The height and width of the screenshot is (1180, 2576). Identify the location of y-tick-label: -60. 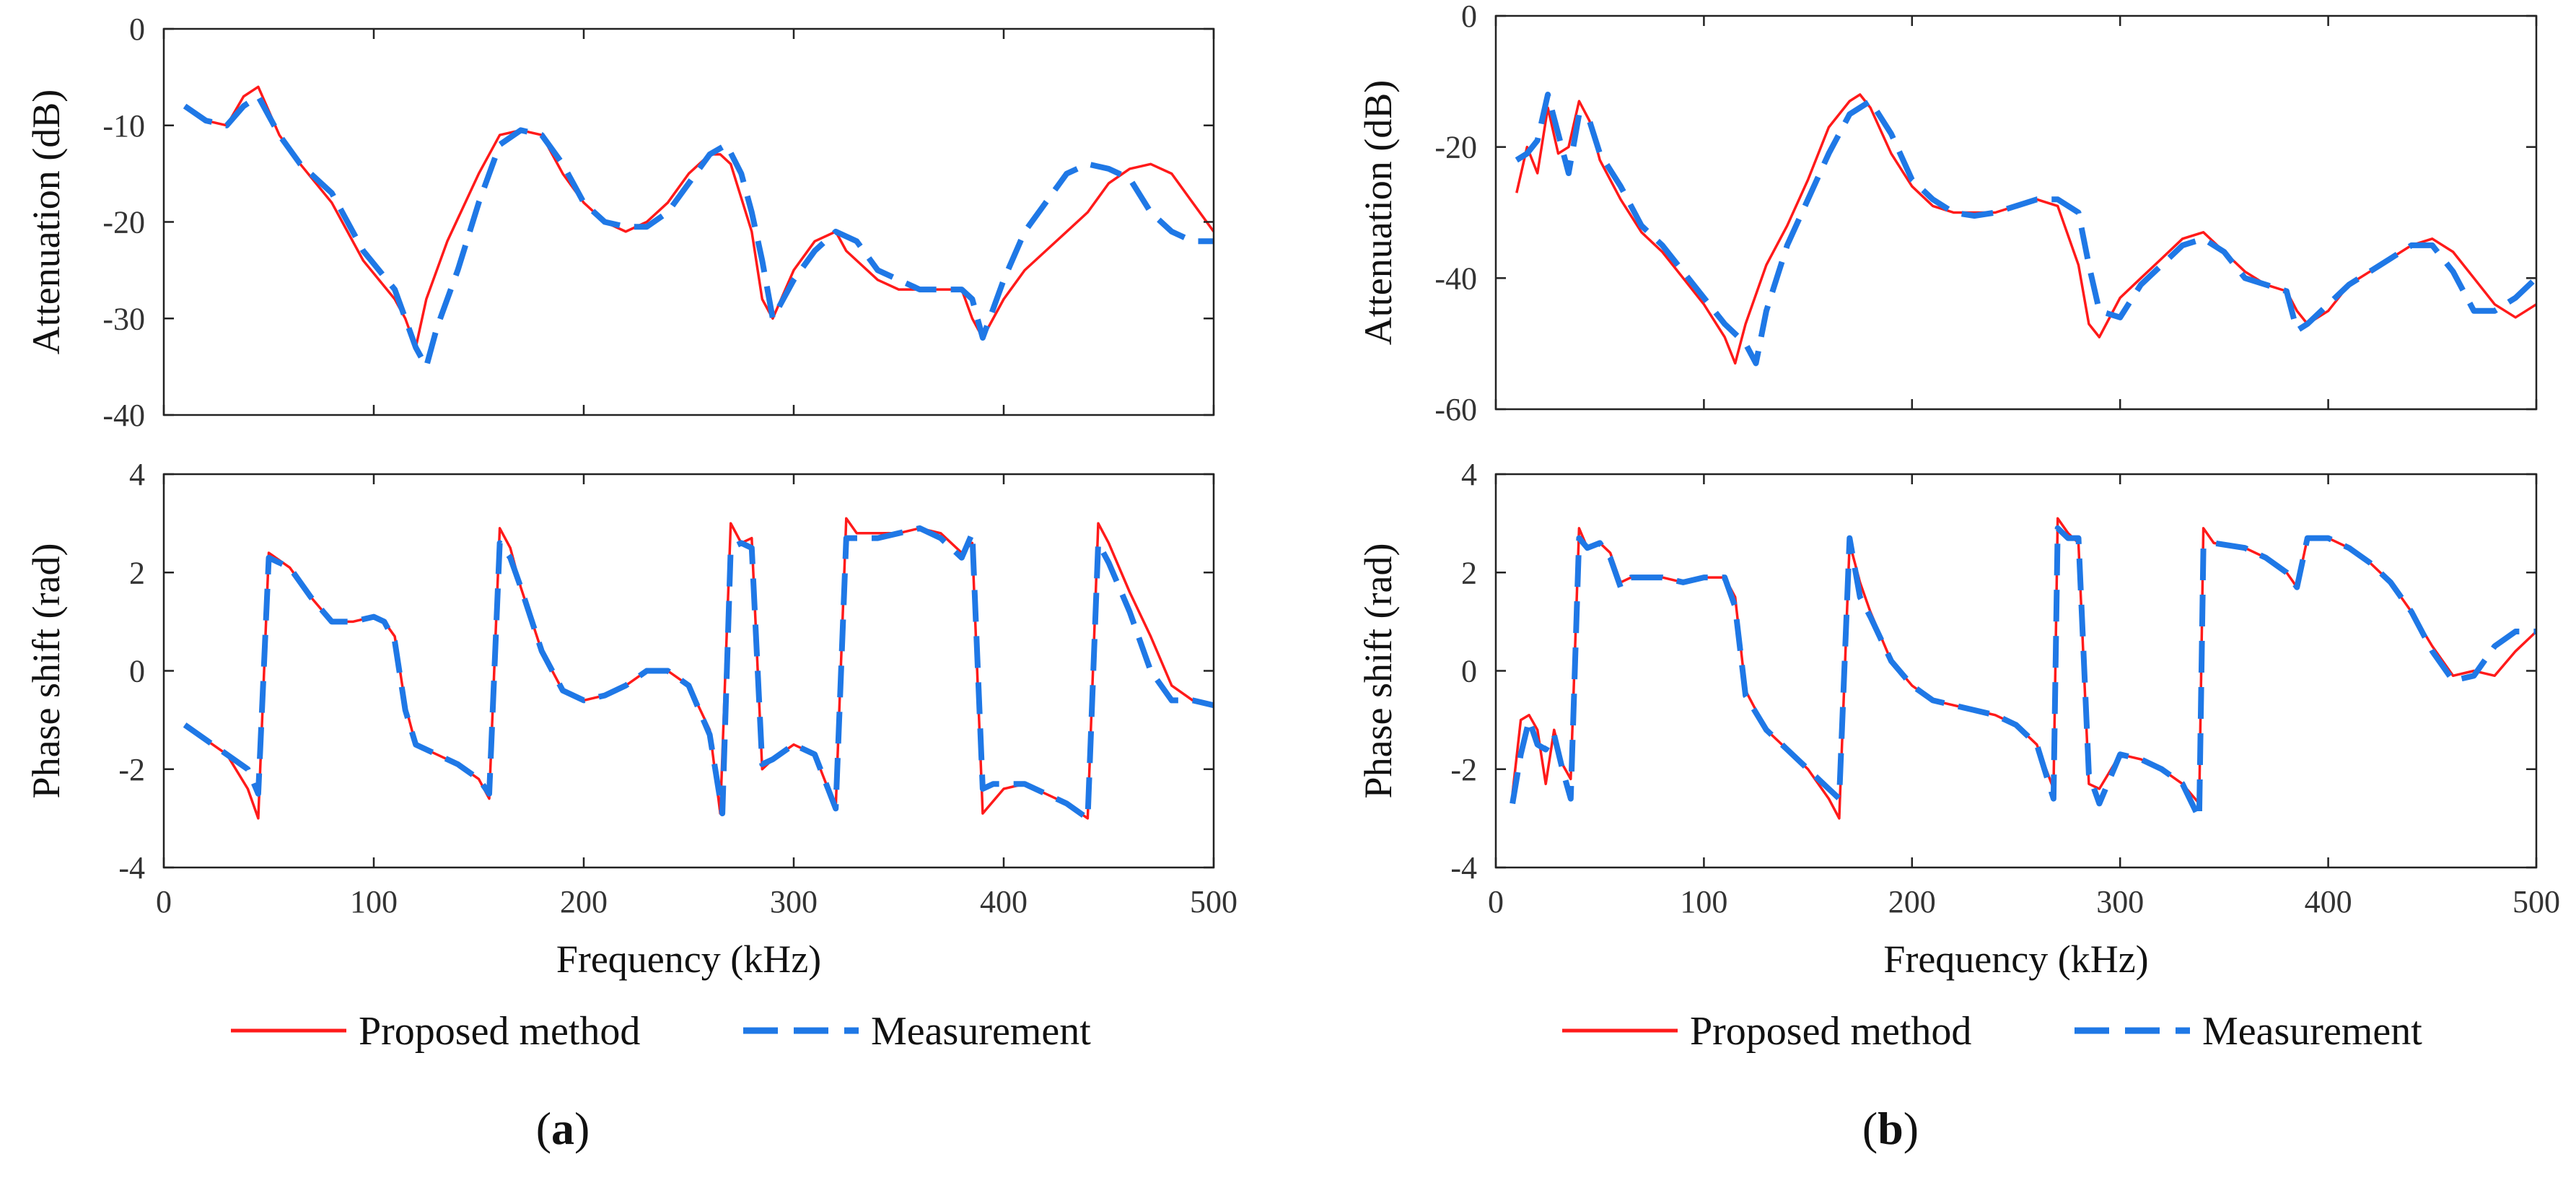
(1455, 409).